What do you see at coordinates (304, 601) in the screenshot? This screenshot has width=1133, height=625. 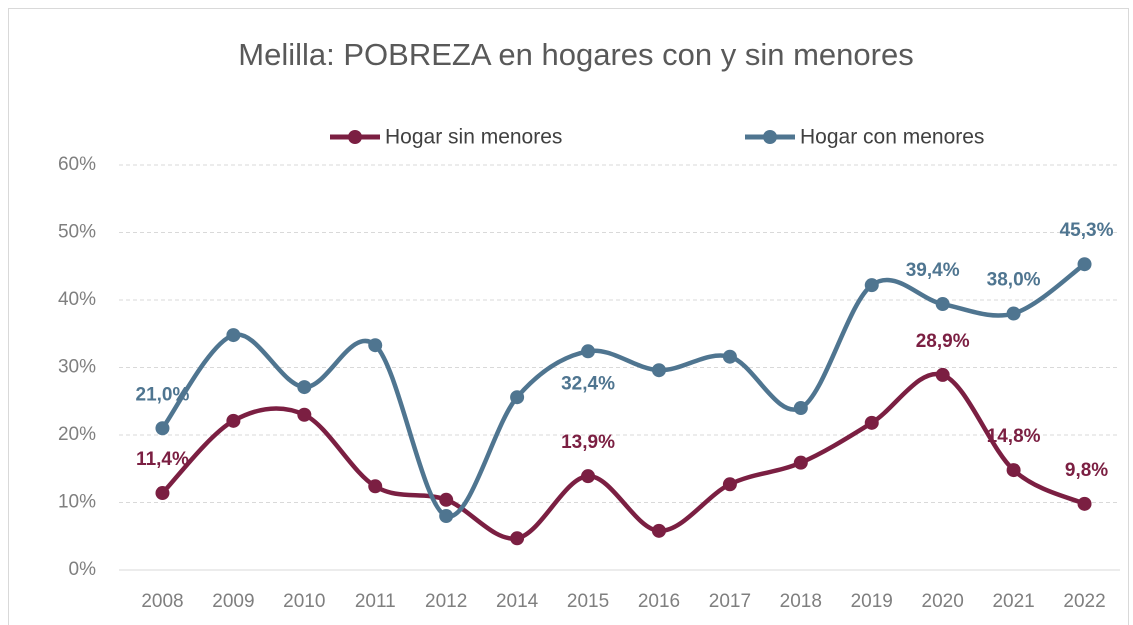 I see `x-tick-label: 2010` at bounding box center [304, 601].